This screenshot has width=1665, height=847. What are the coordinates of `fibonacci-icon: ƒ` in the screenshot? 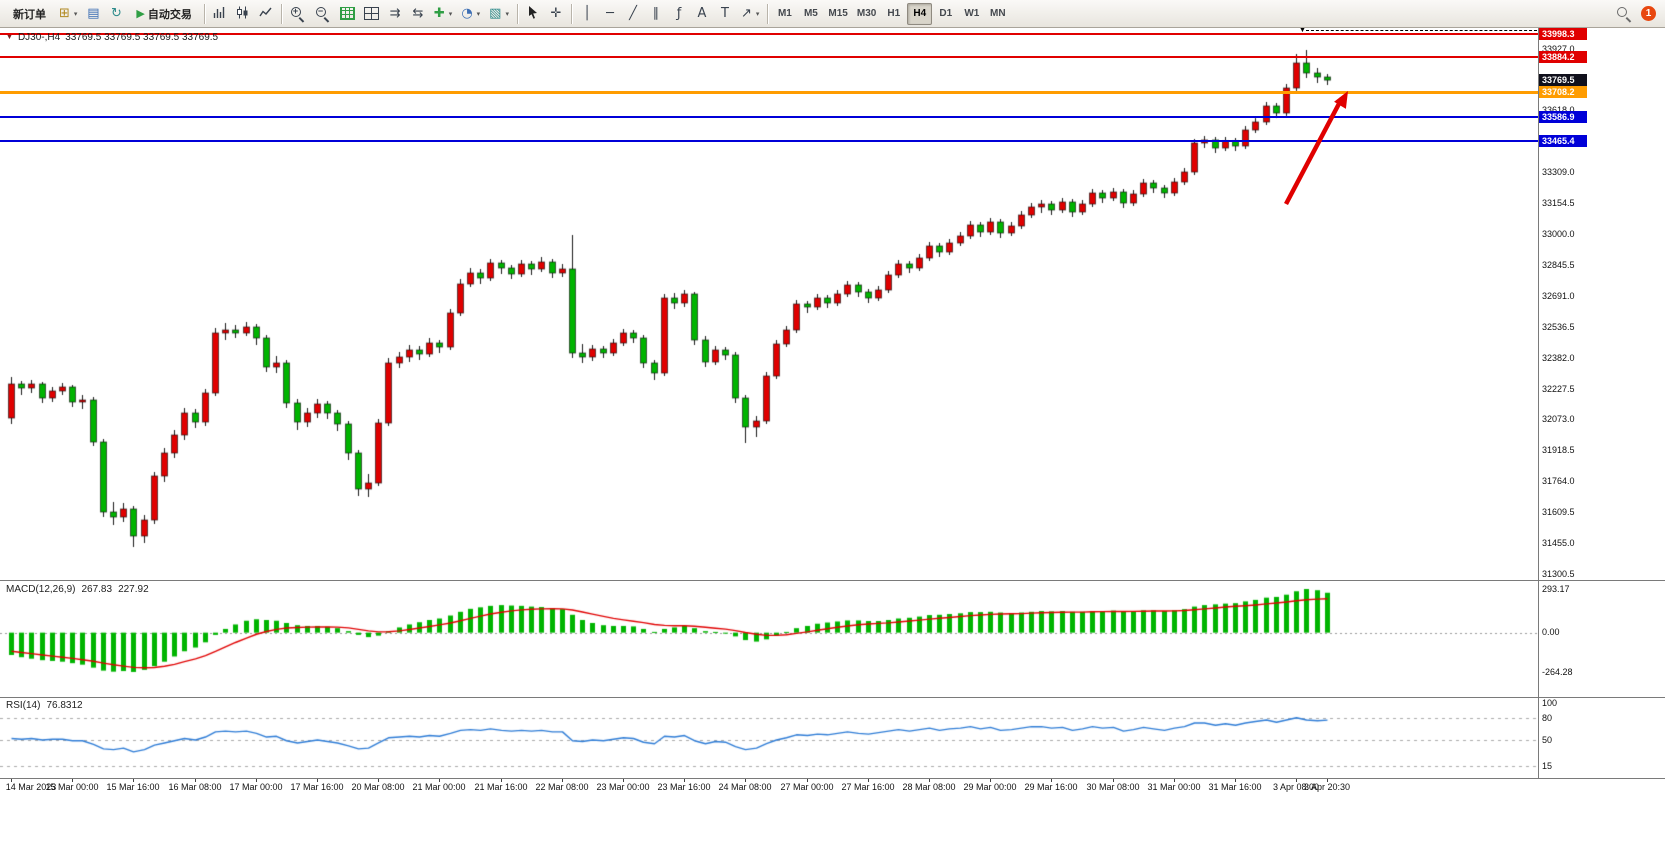 It's located at (679, 13).